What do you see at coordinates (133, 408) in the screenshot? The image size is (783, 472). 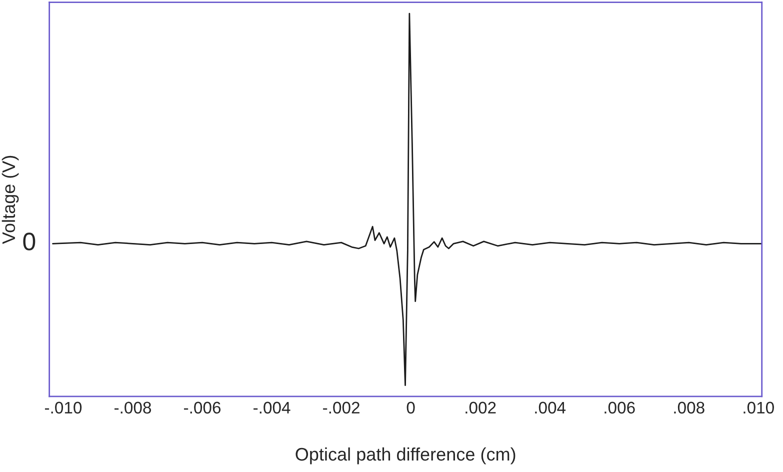 I see `x-tick-label: -.008` at bounding box center [133, 408].